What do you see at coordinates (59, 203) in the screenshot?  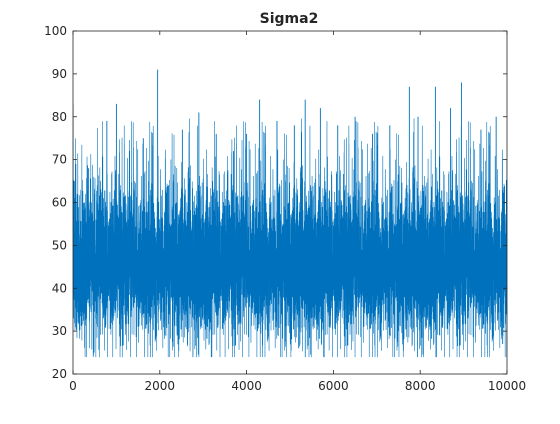 I see `y-tick-label: 60` at bounding box center [59, 203].